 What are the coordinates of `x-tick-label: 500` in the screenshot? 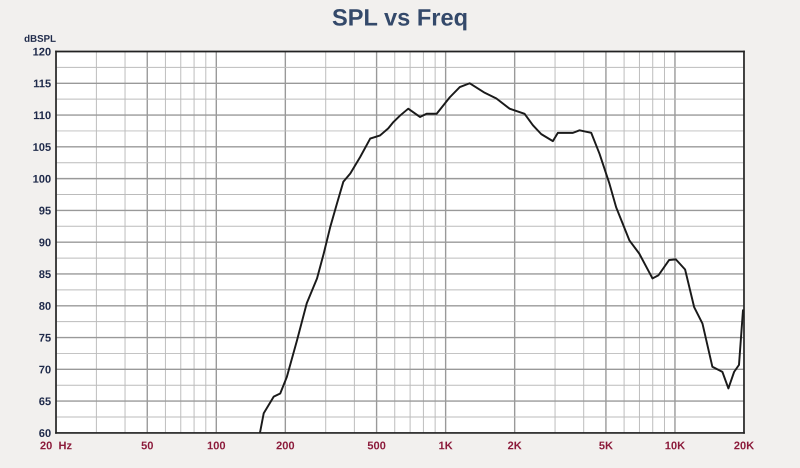 It's located at (377, 446).